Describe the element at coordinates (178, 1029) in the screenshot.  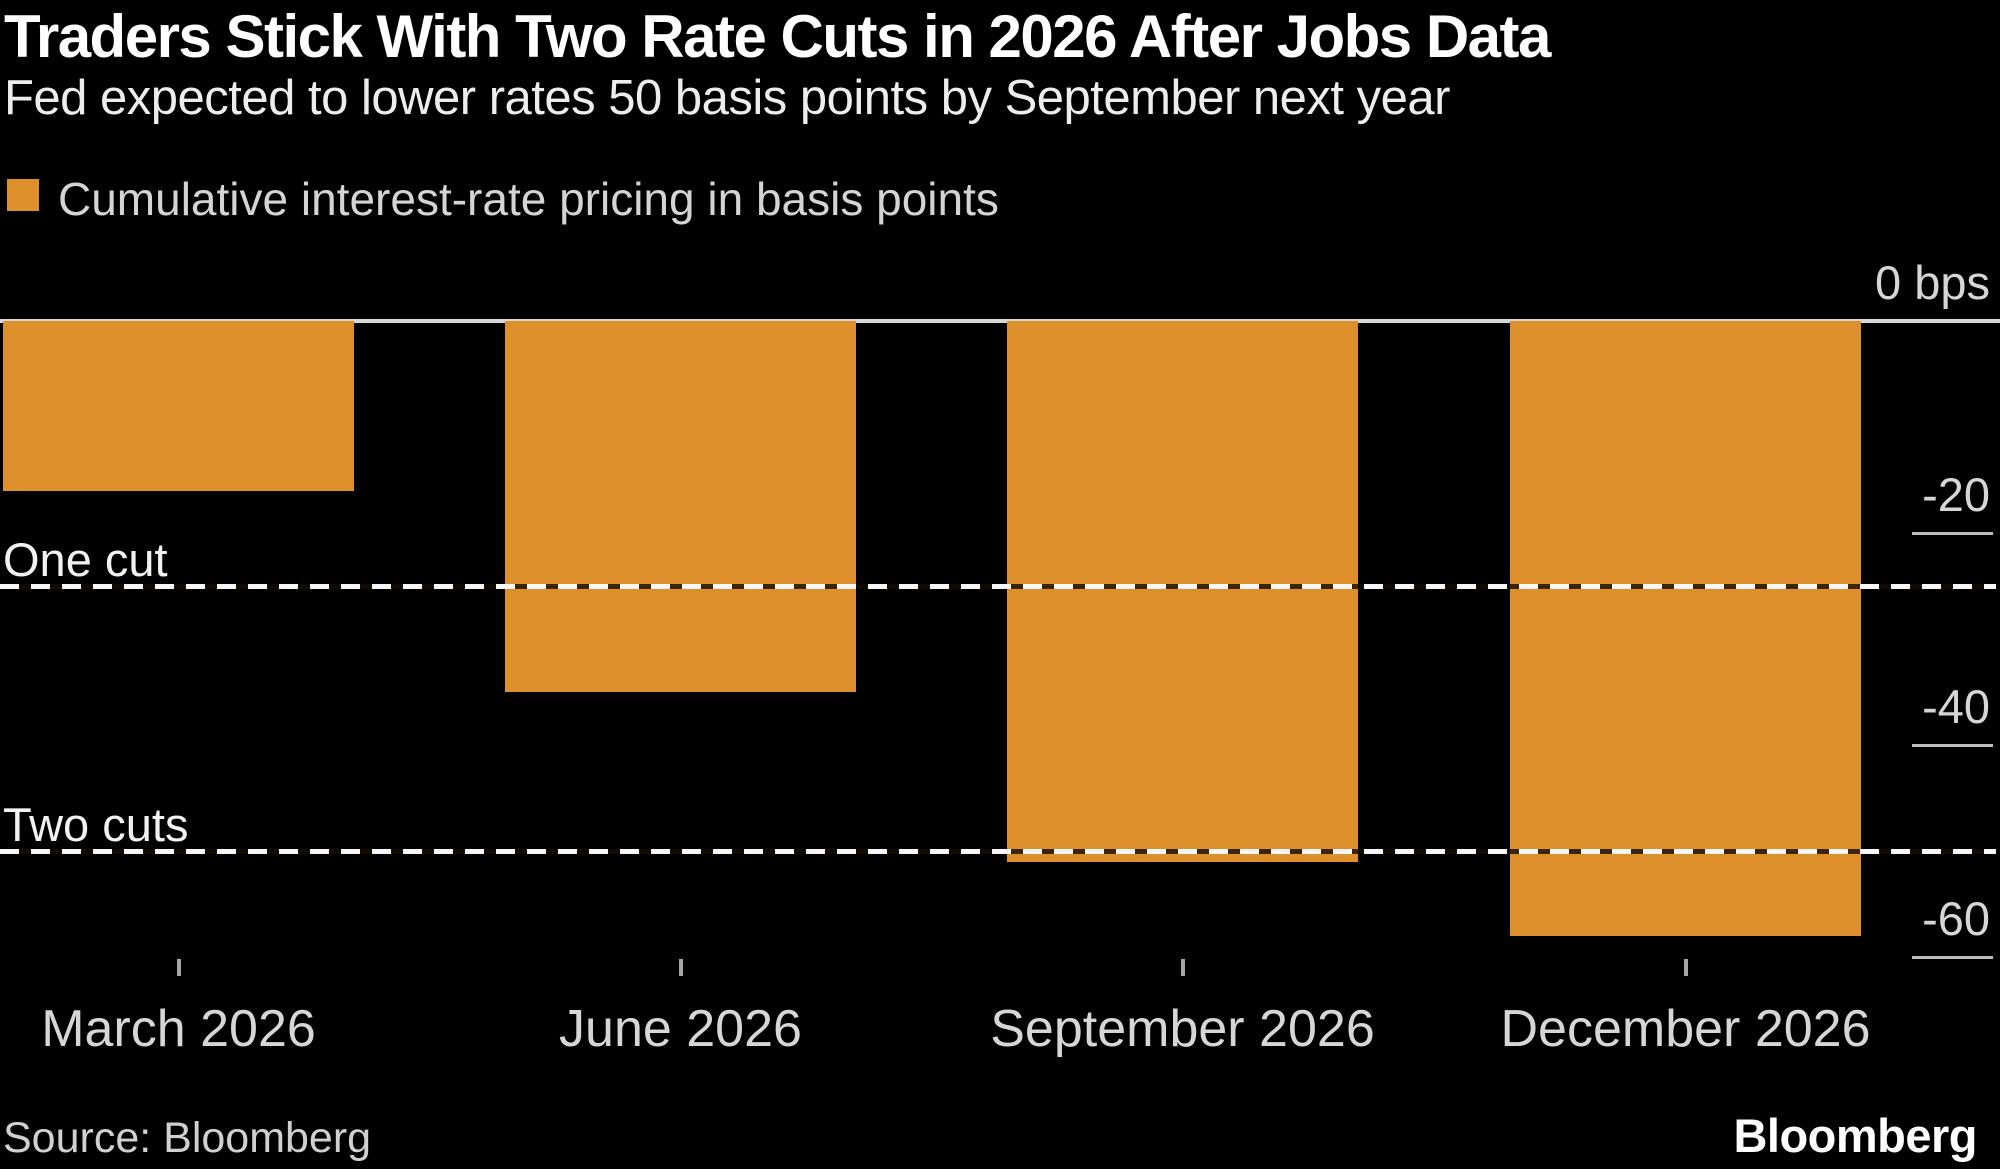
I see `x-label-march-2026: March 2026` at that location.